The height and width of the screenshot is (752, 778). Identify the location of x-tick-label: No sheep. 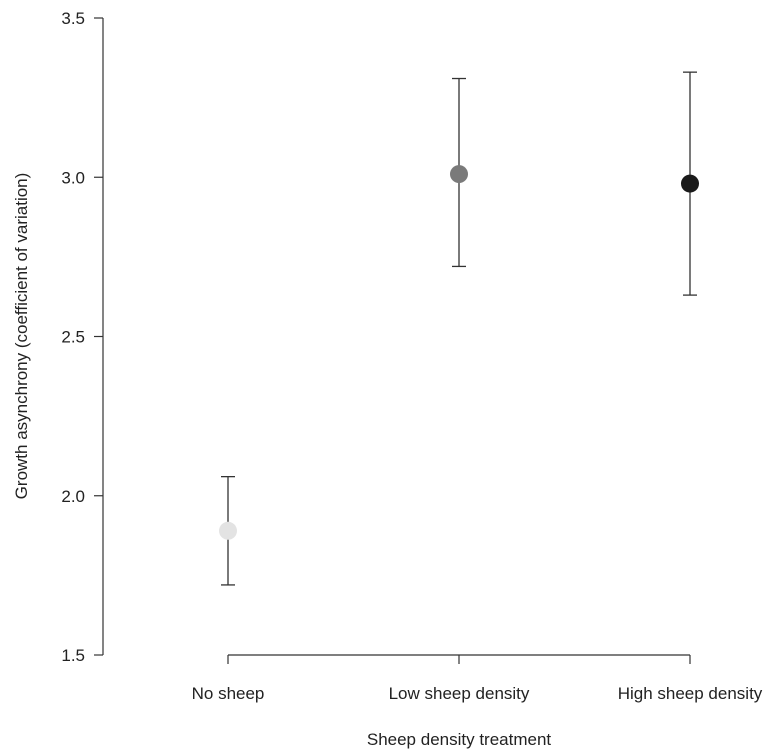
(228, 693).